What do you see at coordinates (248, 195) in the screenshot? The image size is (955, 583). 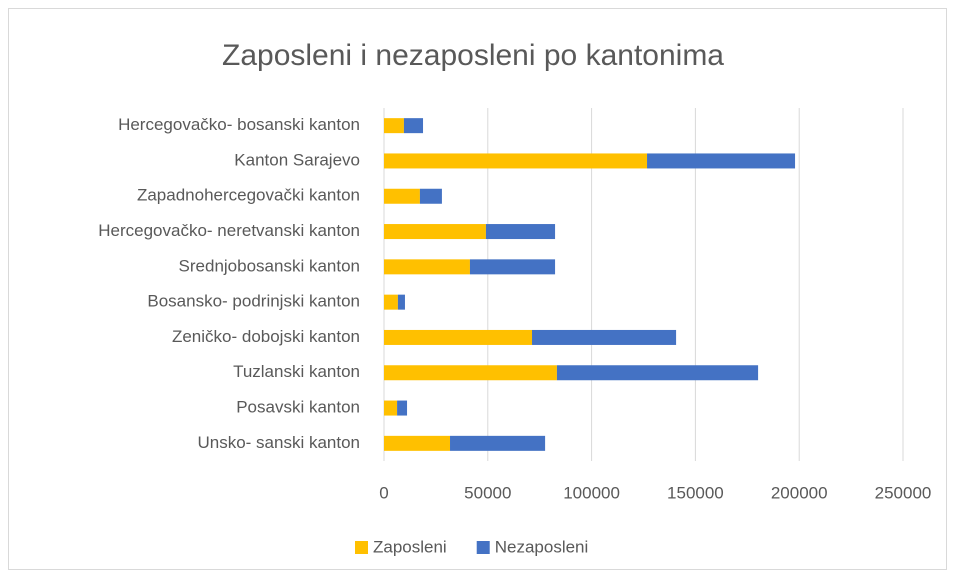 I see `y-tick-label: Zapadnohercegovački kanton` at bounding box center [248, 195].